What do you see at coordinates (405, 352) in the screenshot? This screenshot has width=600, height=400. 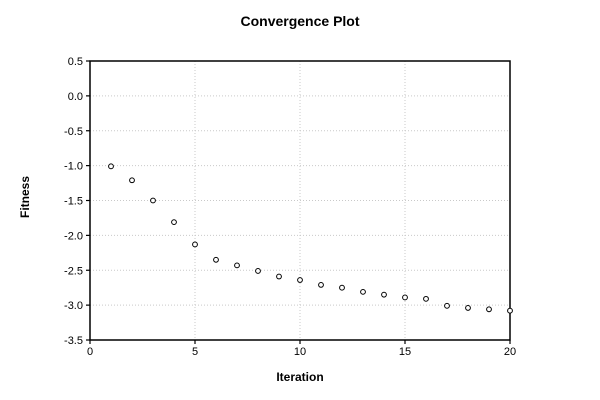 I see `x-tick-label: 15` at bounding box center [405, 352].